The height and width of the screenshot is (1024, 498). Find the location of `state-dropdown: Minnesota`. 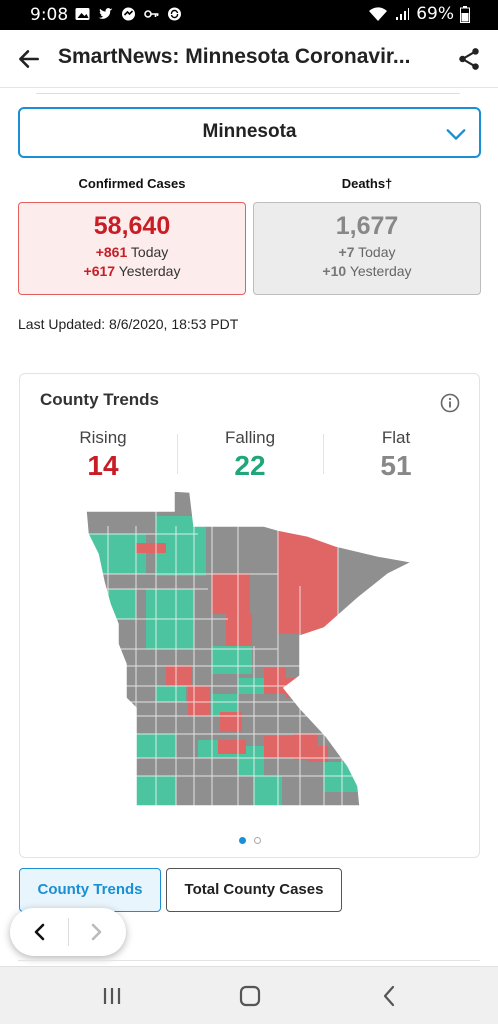

state-dropdown: Minnesota is located at coordinates (249, 132).